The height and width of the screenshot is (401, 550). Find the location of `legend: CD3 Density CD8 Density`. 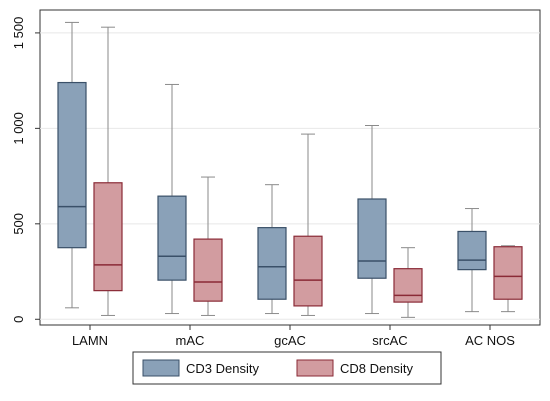

legend: CD3 Density CD8 Density is located at coordinates (287, 368).